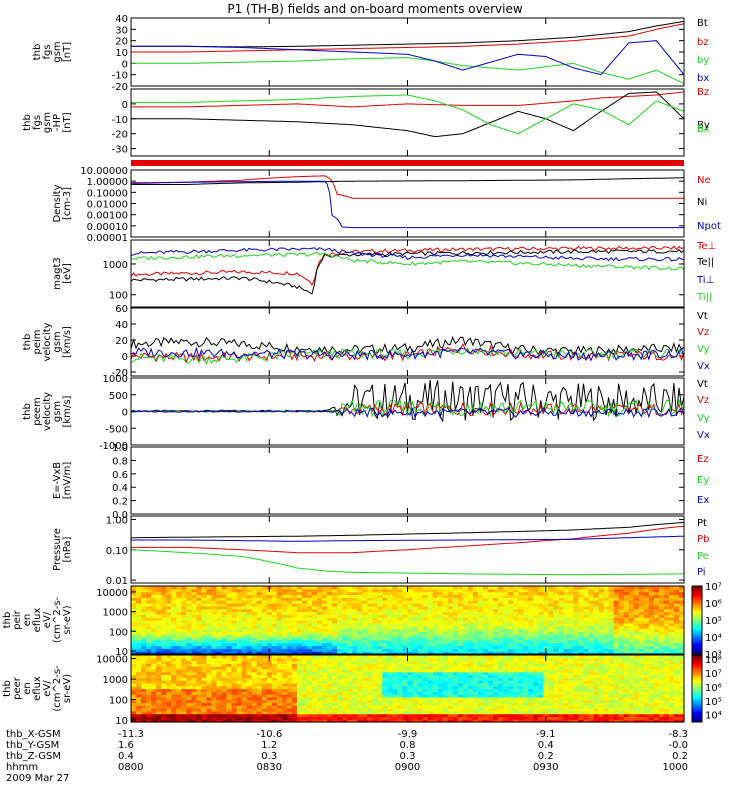 The width and height of the screenshot is (750, 800). I want to click on y-tick-label: 0, so click(125, 105).